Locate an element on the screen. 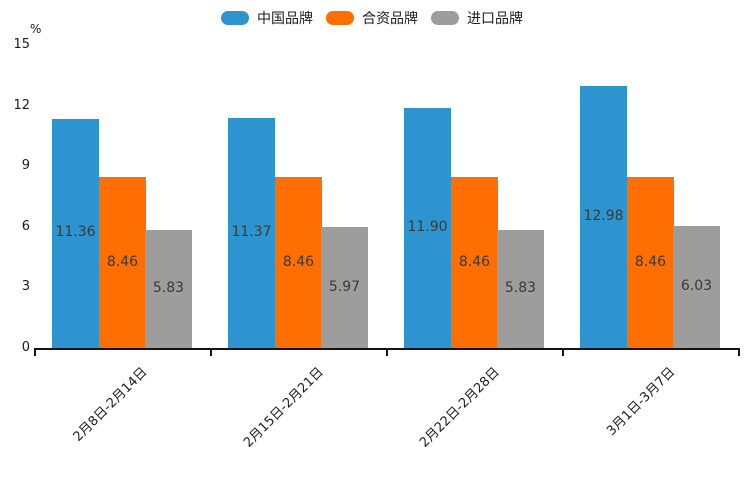 This screenshot has width=744, height=496. x-axis-line is located at coordinates (387, 349).